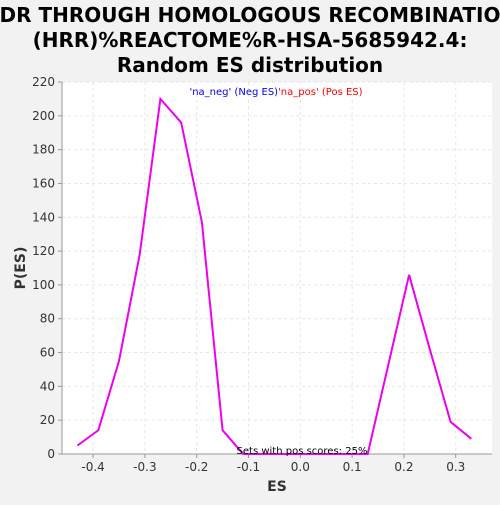 This screenshot has height=505, width=500. What do you see at coordinates (403, 467) in the screenshot?
I see `x-tick-label: 0.2` at bounding box center [403, 467].